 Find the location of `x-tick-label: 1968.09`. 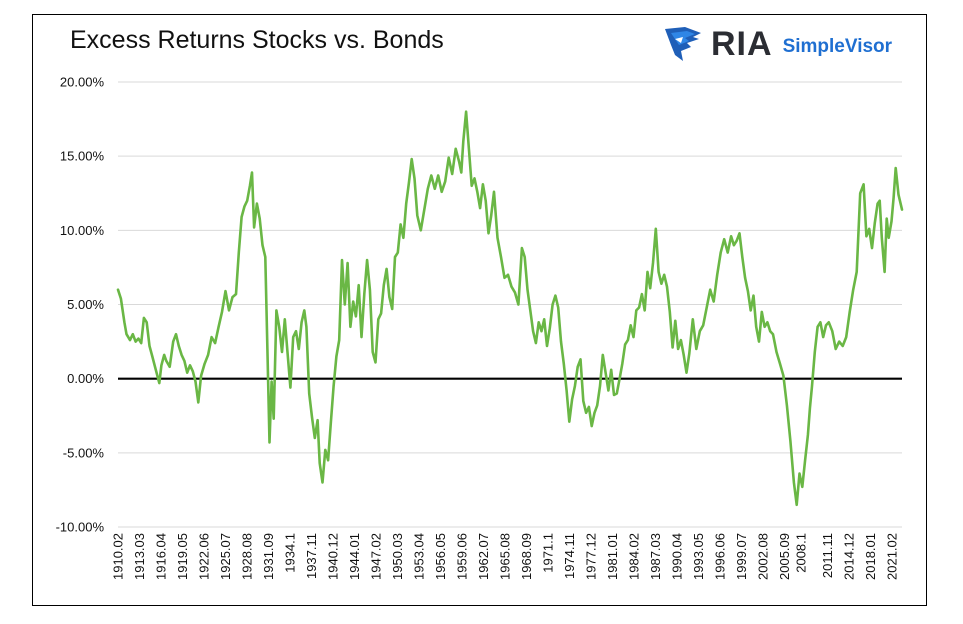

x-tick-label: 1968.09 is located at coordinates (526, 556).